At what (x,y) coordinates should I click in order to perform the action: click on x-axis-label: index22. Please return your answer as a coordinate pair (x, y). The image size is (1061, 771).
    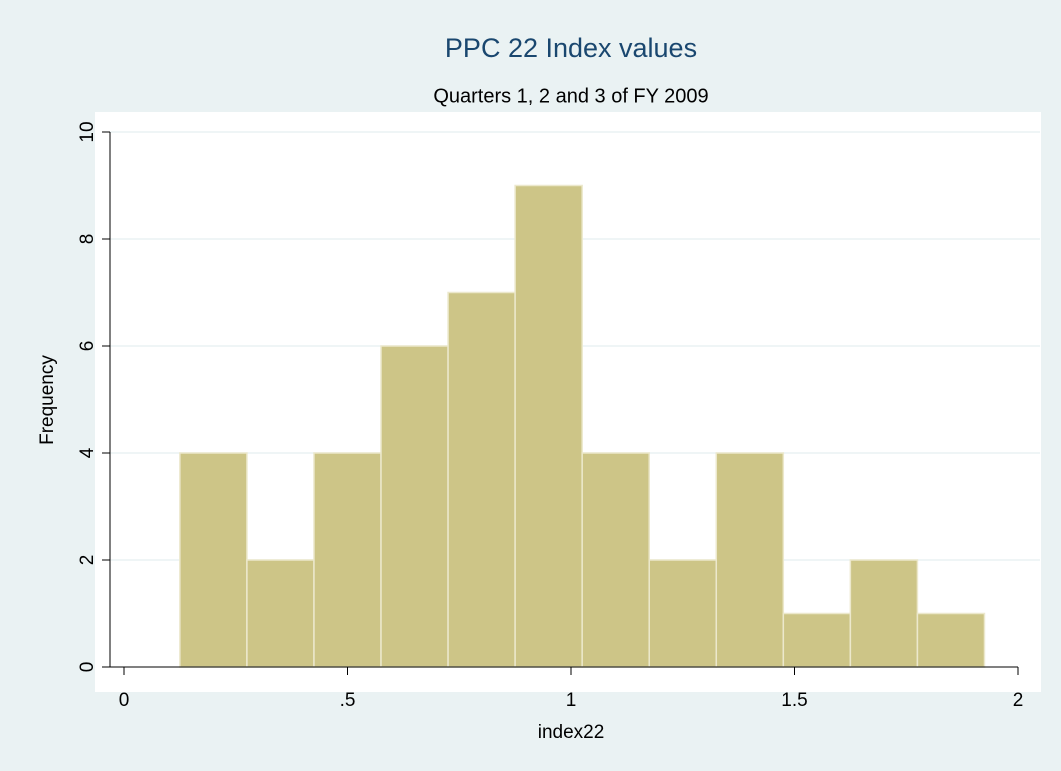
    Looking at the image, I should click on (571, 732).